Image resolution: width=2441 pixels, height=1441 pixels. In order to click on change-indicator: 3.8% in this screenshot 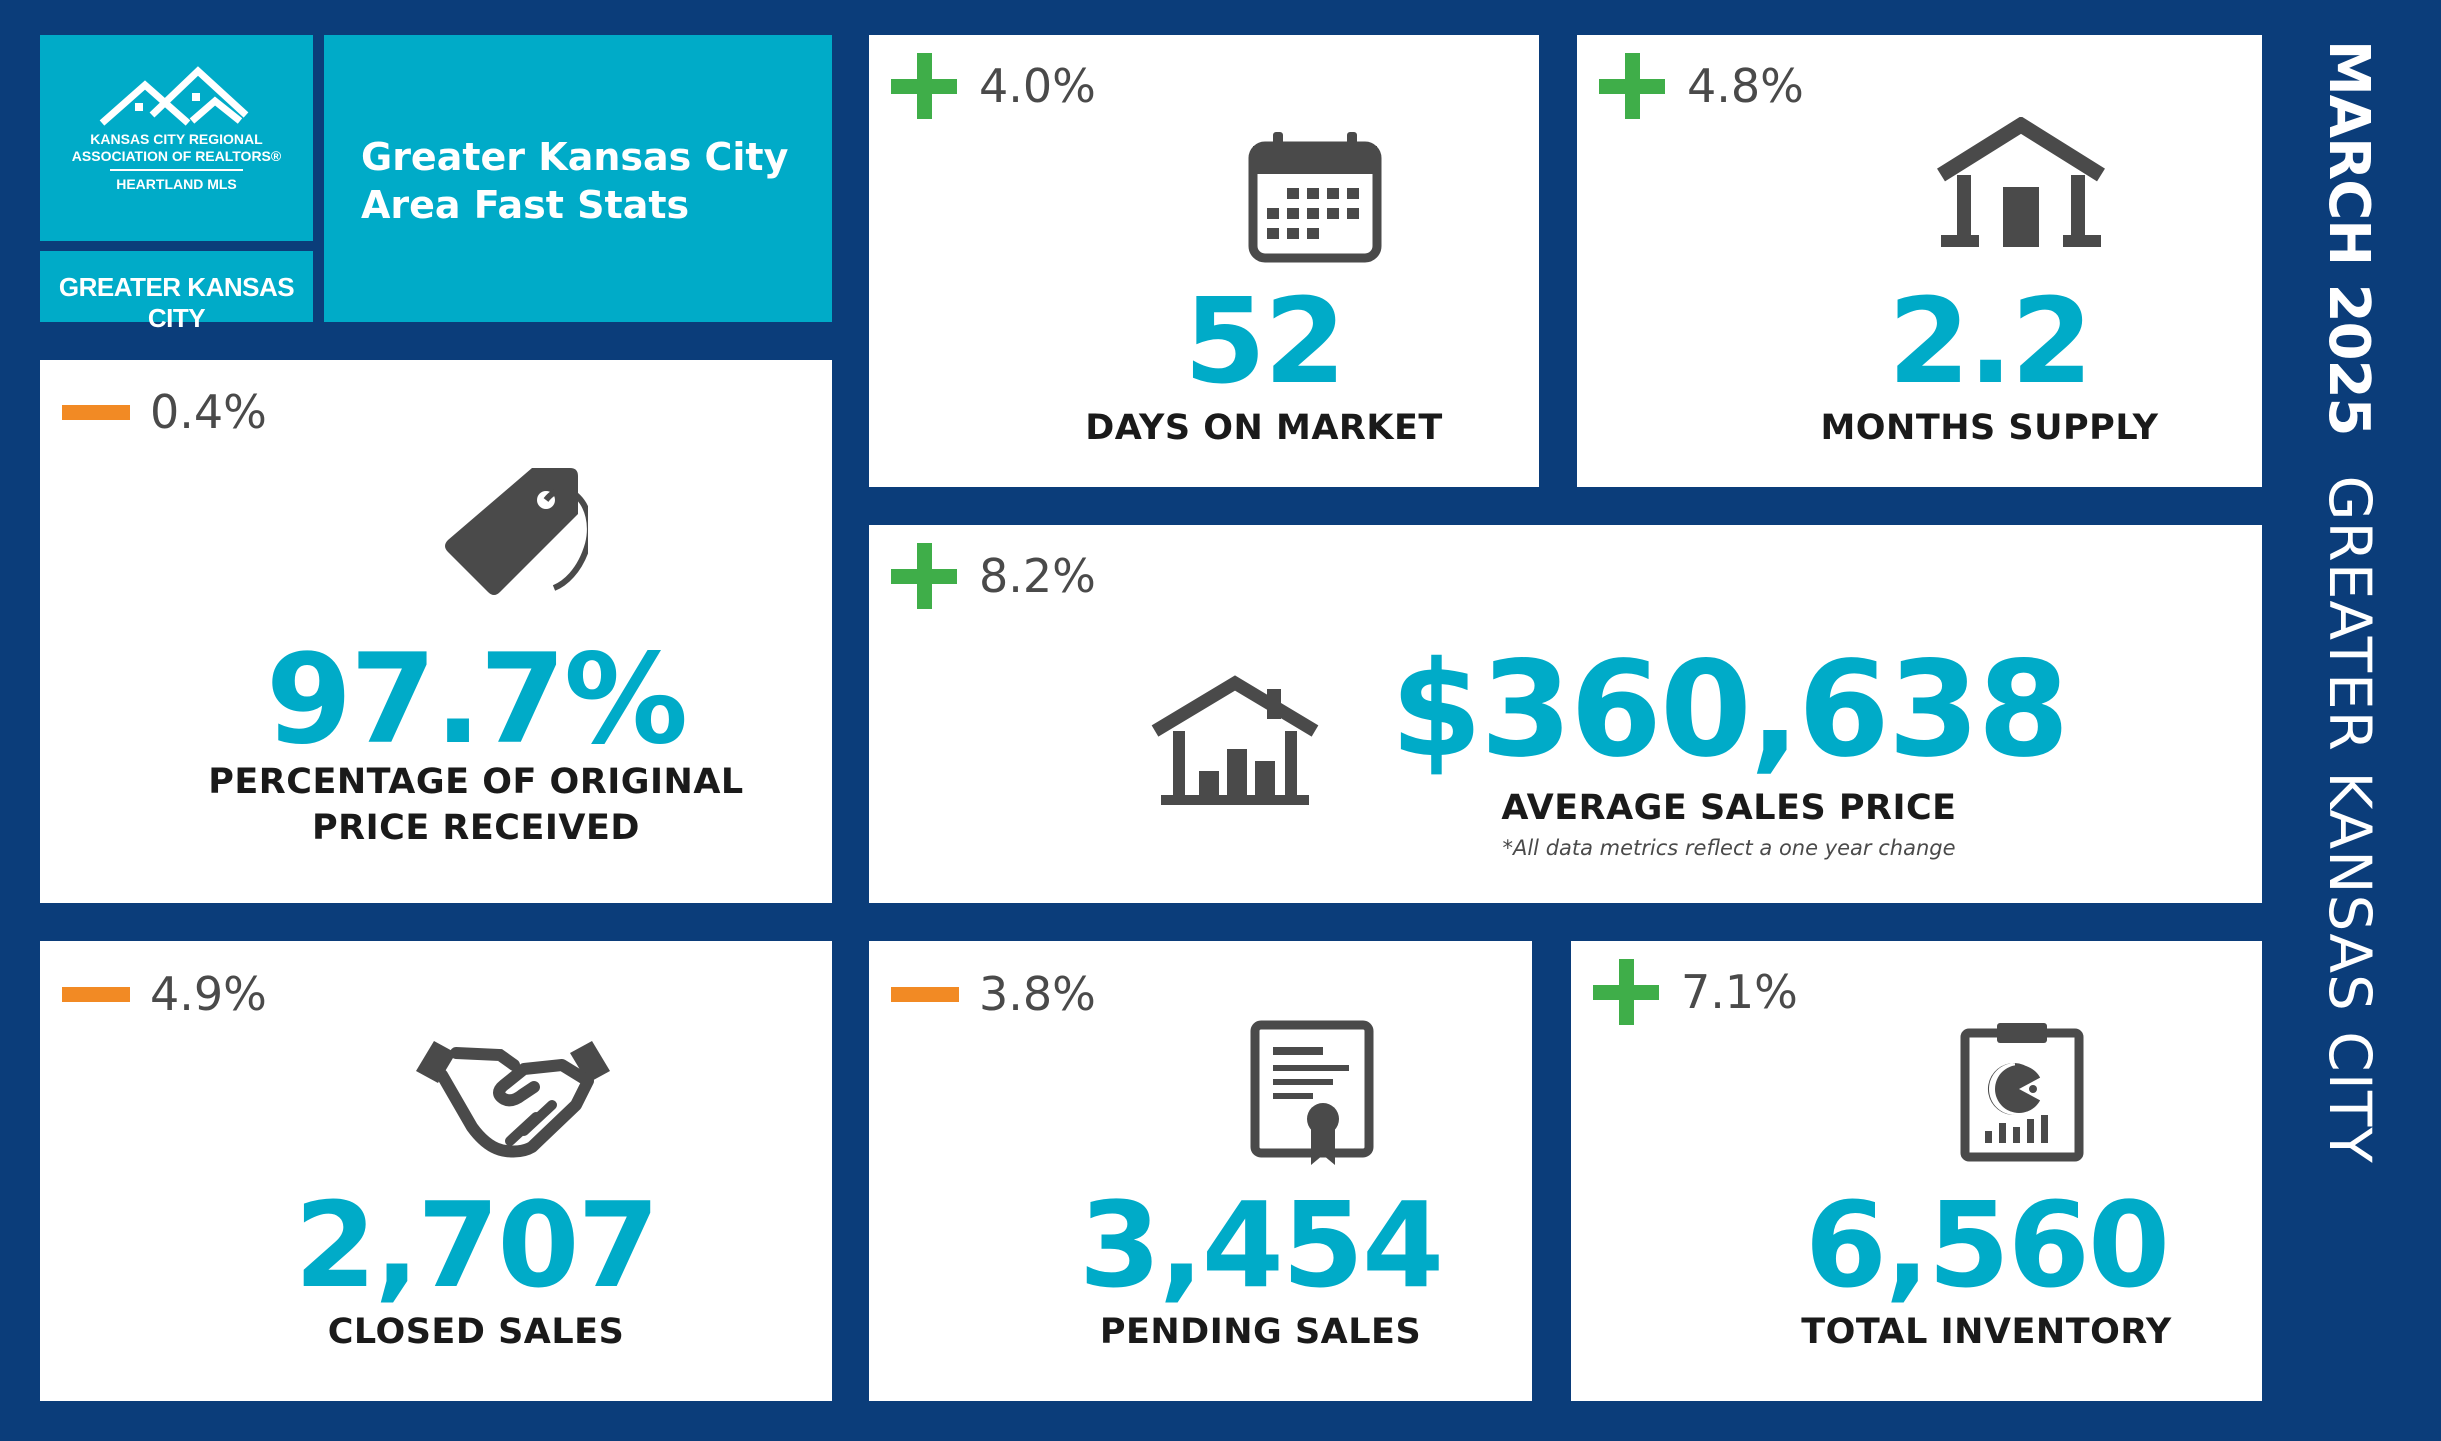, I will do `click(993, 994)`.